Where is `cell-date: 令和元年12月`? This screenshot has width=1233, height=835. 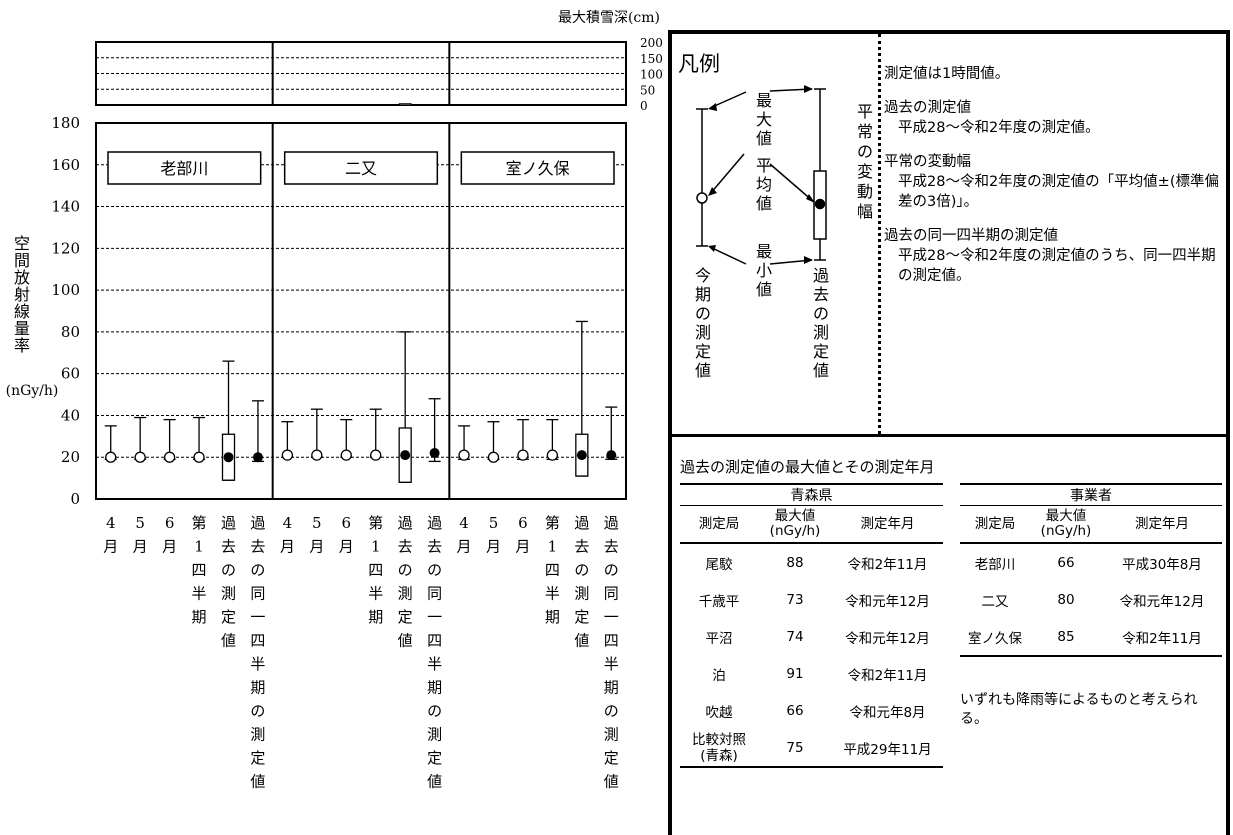
cell-date: 令和元年12月 is located at coordinates (887, 638).